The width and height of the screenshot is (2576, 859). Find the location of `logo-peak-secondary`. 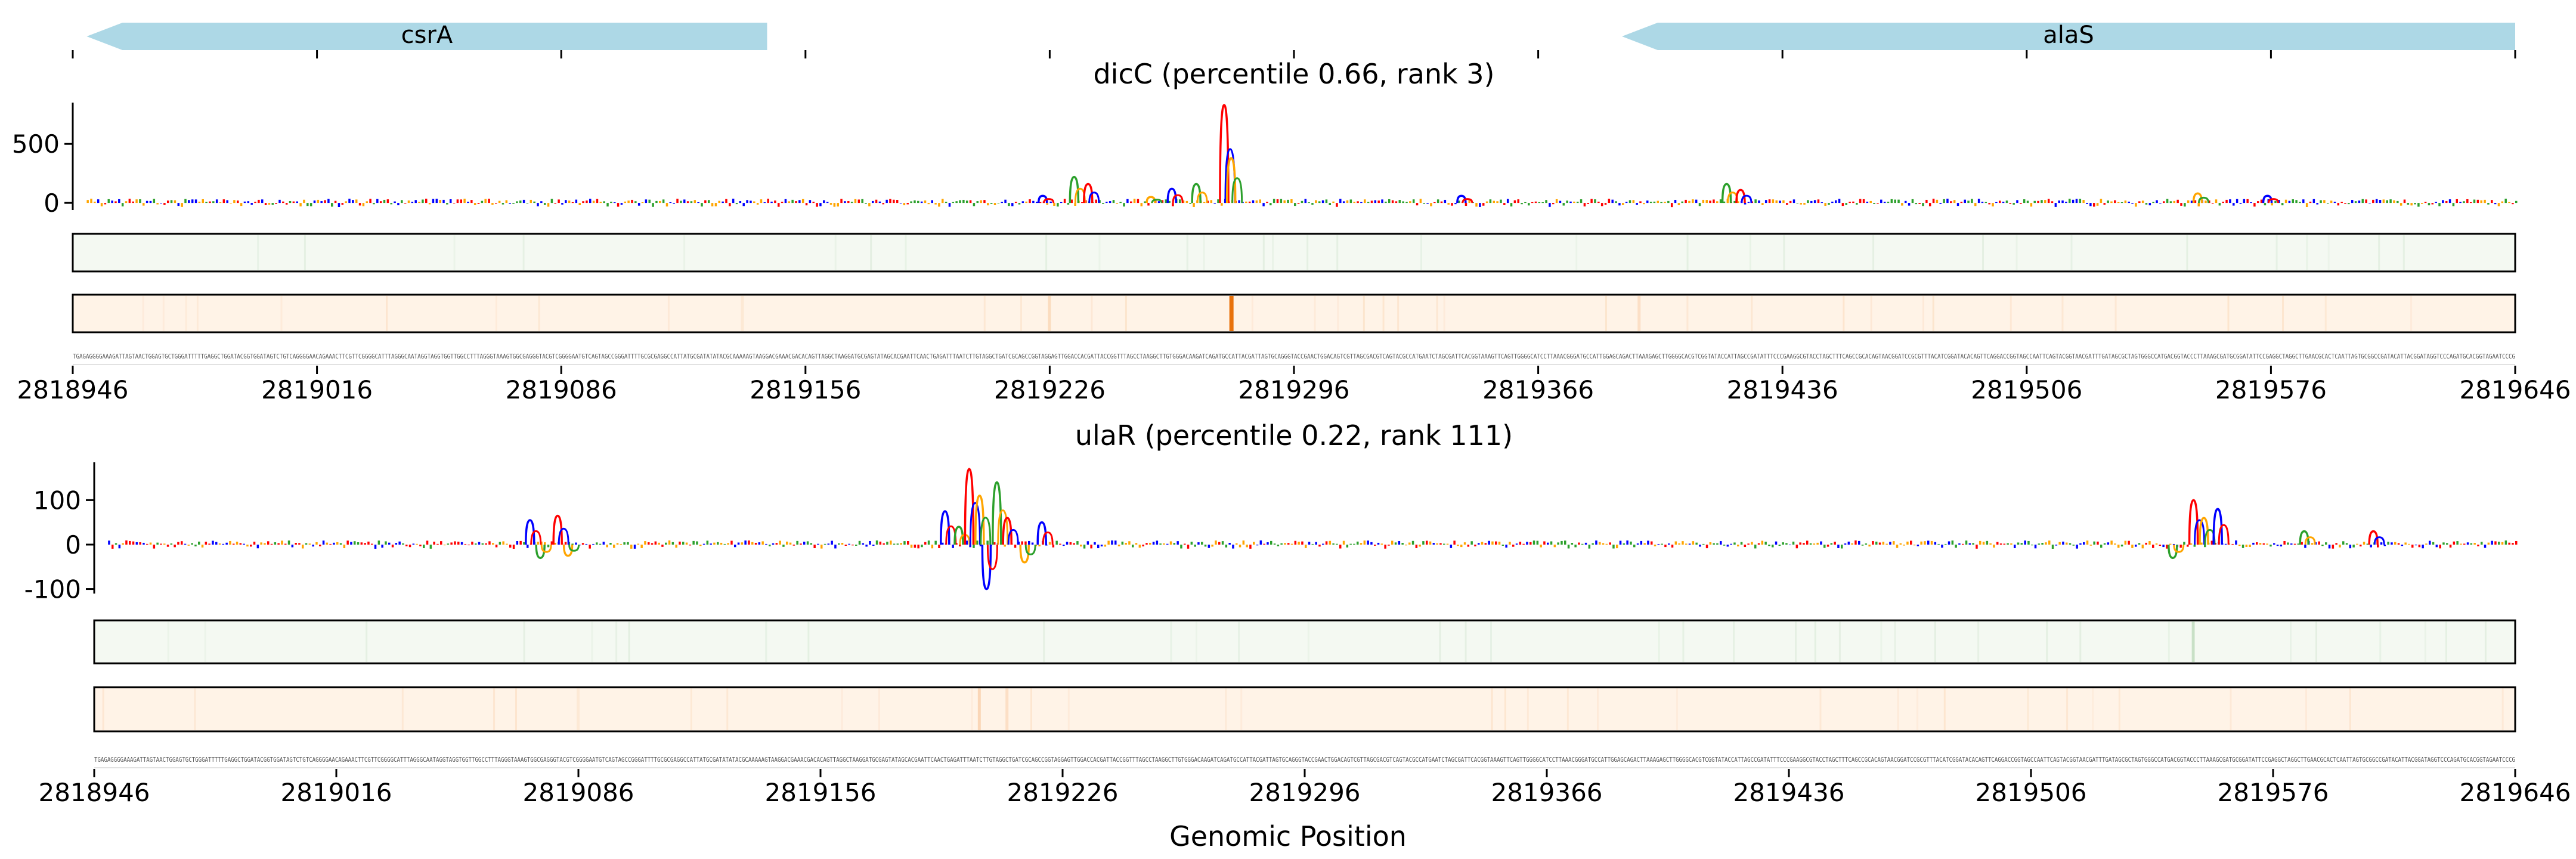

logo-peak-secondary is located at coordinates (1157, 201).